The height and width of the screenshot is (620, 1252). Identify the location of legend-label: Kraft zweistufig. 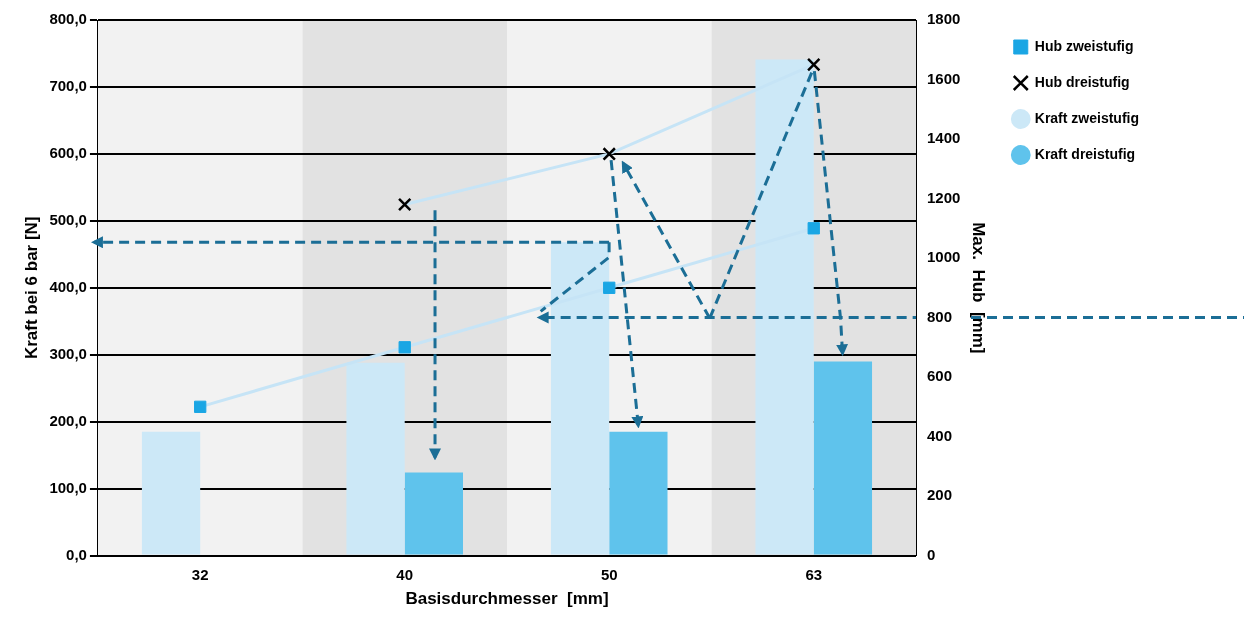
(1087, 117).